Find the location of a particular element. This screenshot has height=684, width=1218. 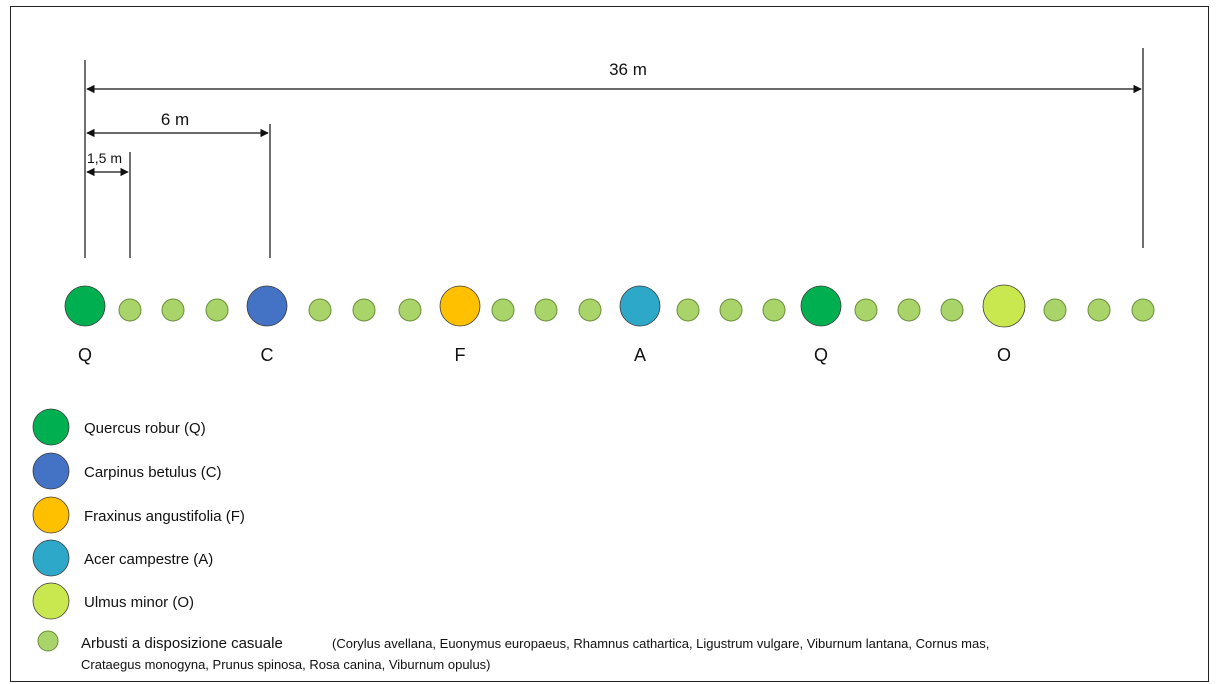

tree-letter-label: O is located at coordinates (1004, 355).